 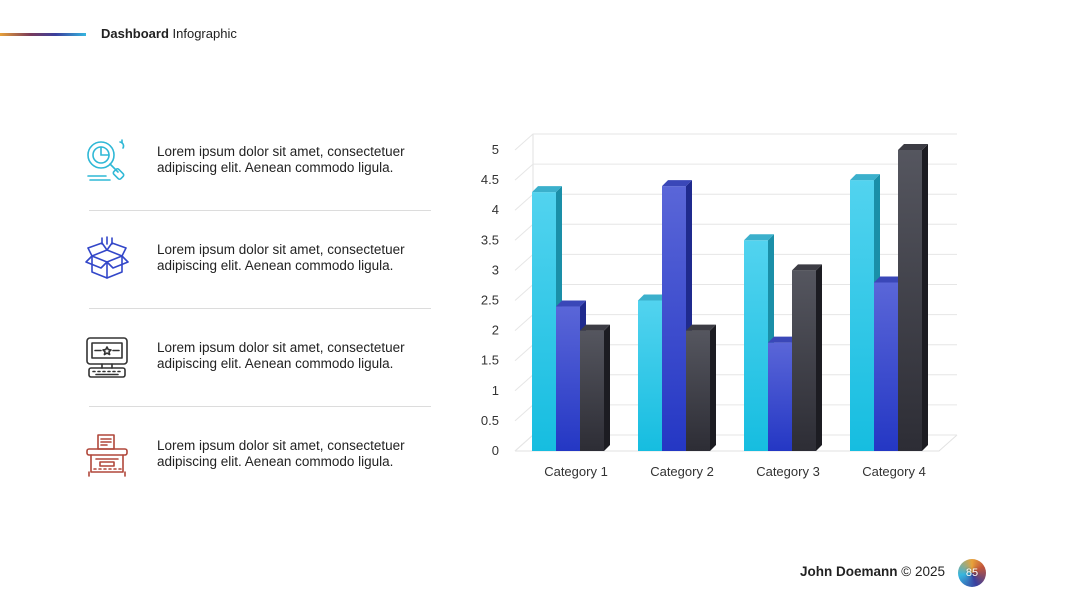 What do you see at coordinates (135, 33) in the screenshot?
I see `page-title-bold: Dashboard` at bounding box center [135, 33].